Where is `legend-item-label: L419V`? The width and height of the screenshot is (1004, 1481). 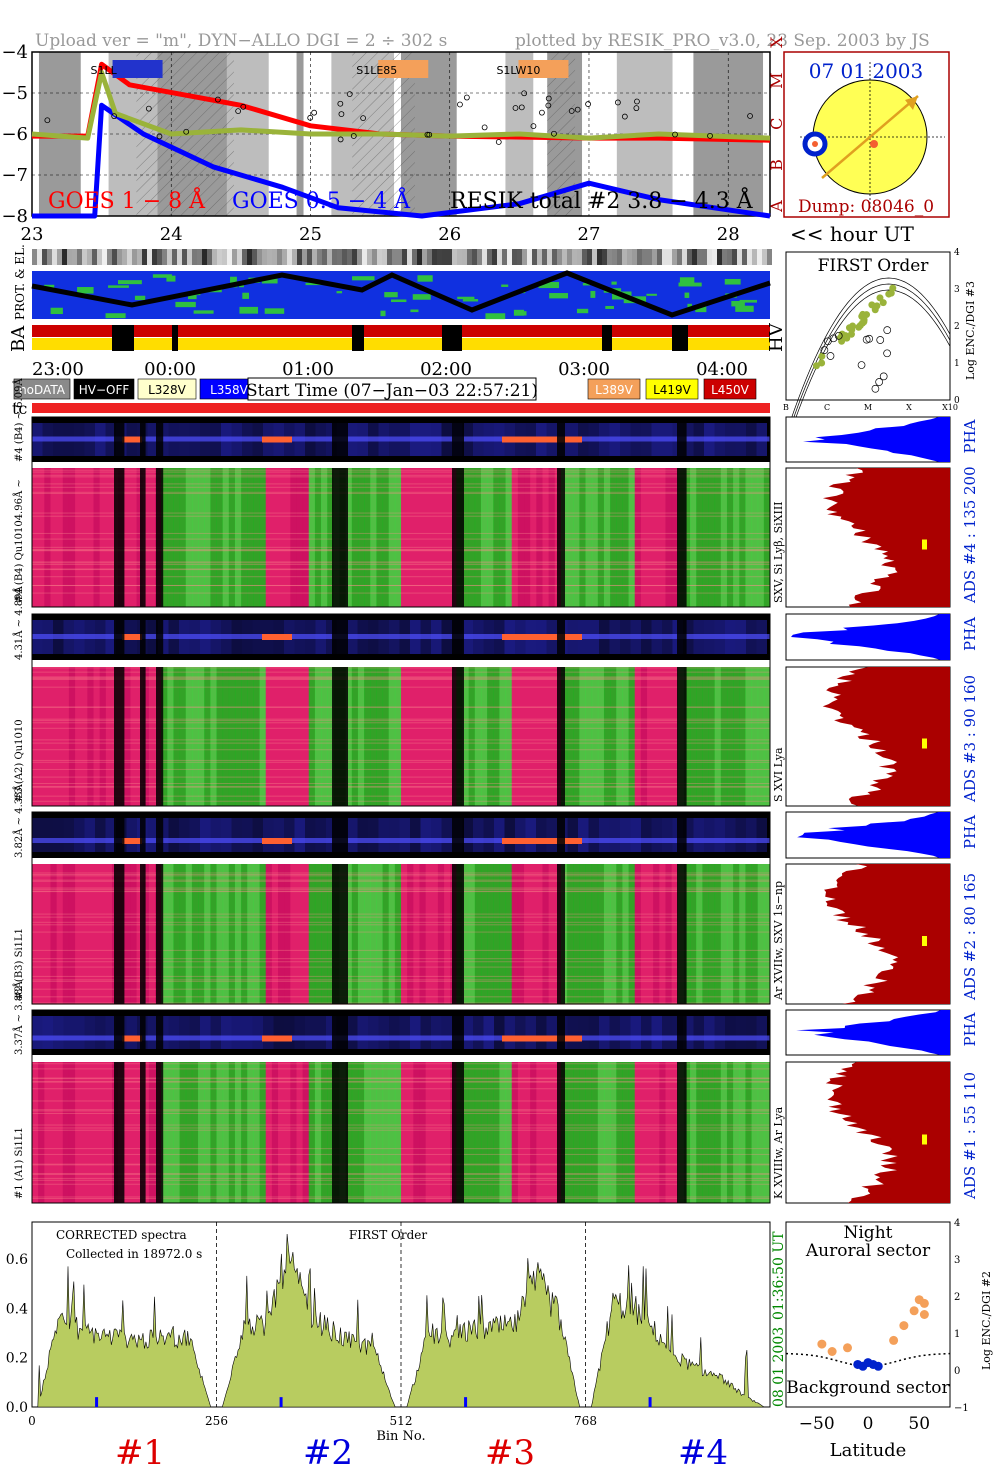 legend-item-label: L419V is located at coordinates (672, 390).